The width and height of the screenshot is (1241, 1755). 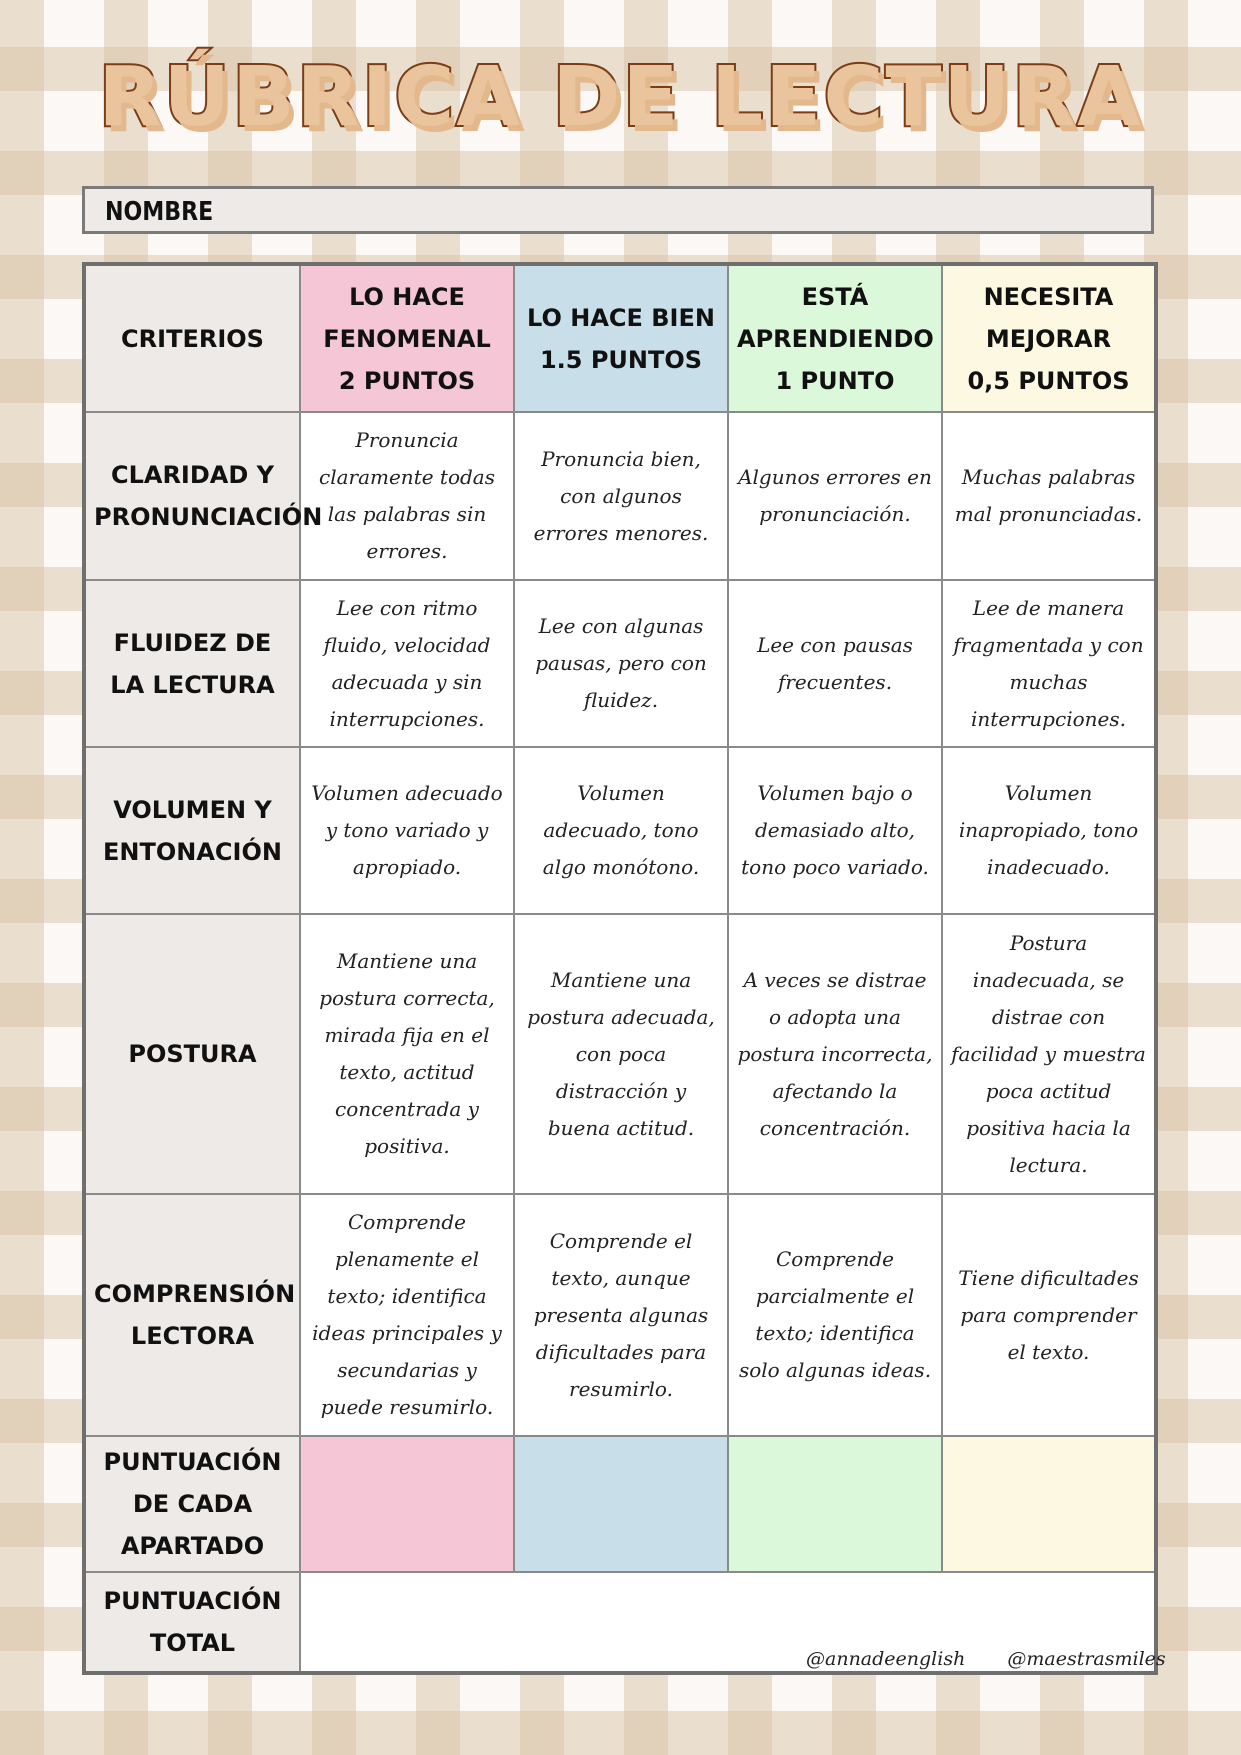 I want to click on score-input-mejorar, so click(x=1049, y=1504).